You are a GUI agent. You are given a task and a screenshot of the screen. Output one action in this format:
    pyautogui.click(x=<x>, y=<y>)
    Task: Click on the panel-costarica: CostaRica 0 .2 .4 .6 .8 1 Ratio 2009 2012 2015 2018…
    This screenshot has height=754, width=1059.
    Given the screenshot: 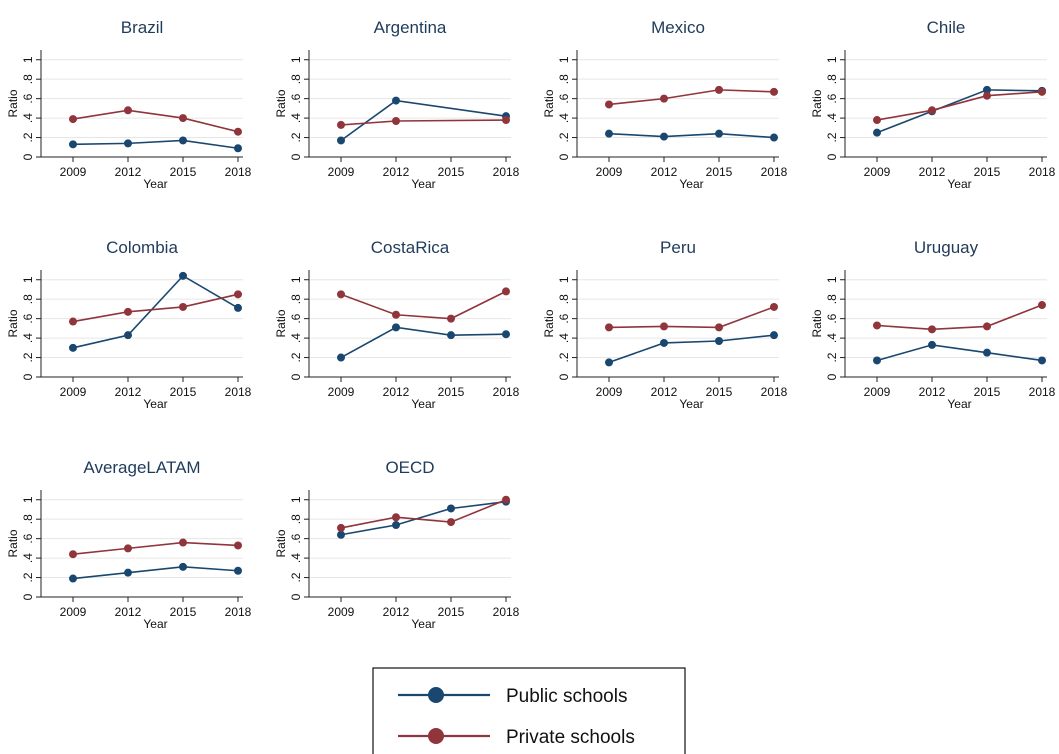 What is the action you would take?
    pyautogui.click(x=397, y=324)
    